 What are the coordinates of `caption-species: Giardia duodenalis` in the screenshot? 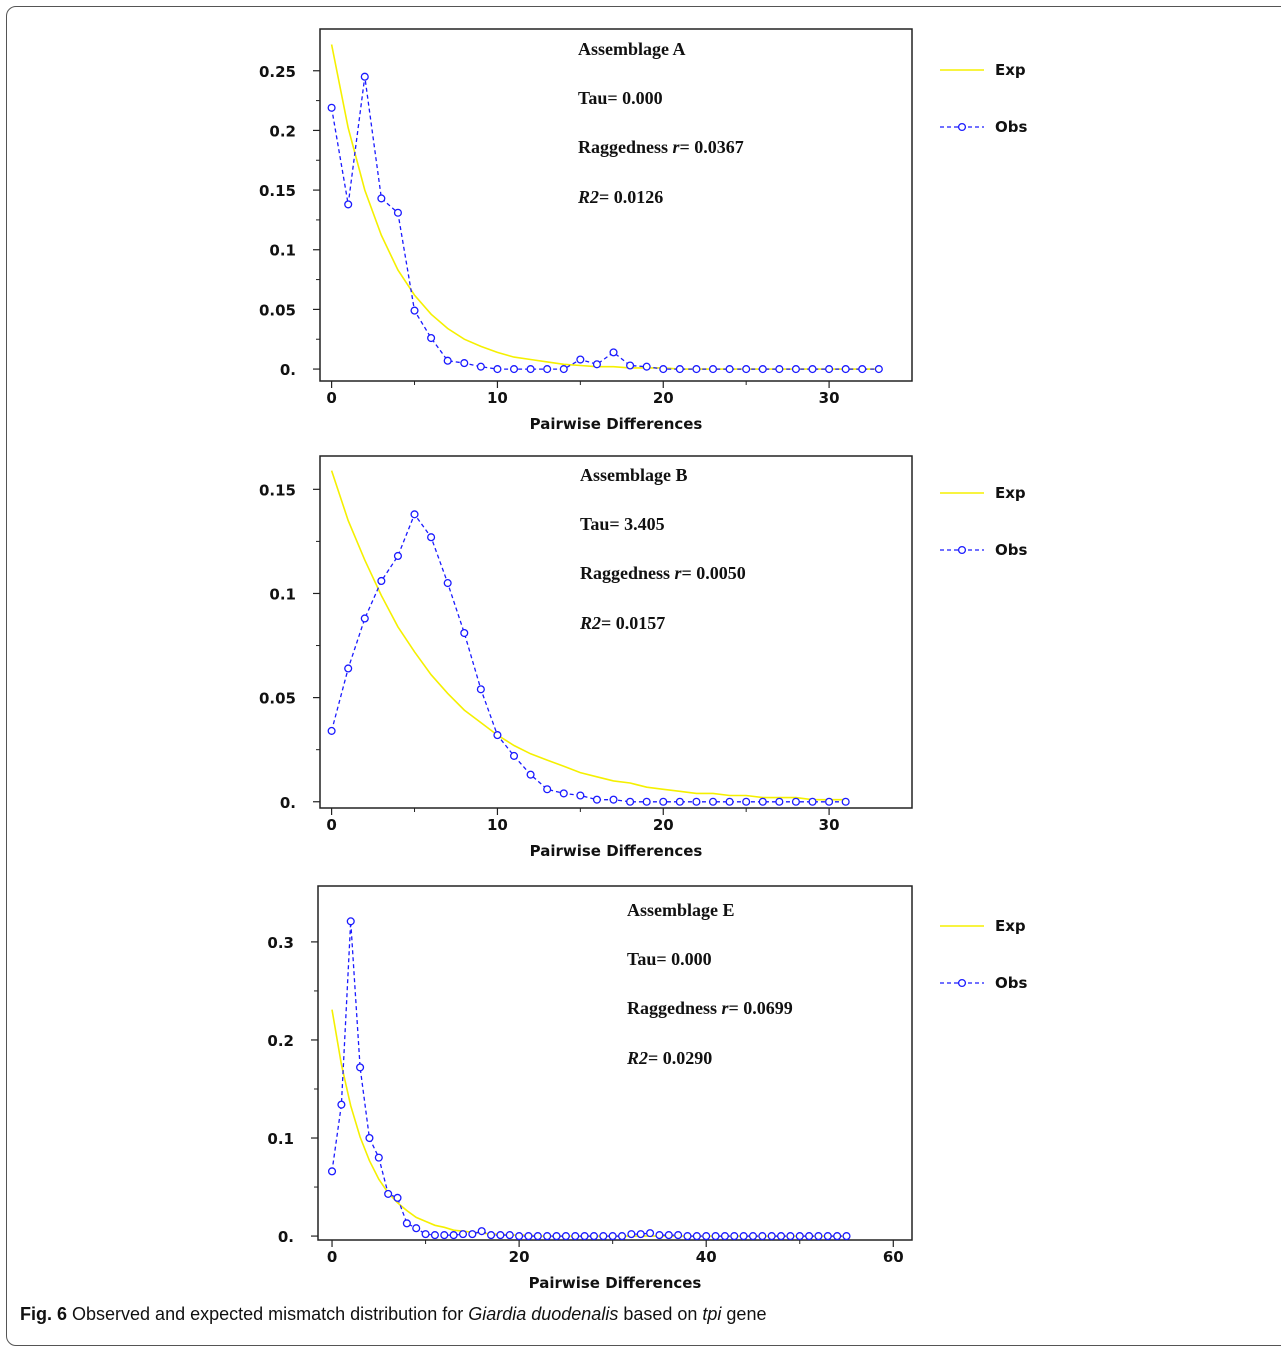 It's located at (543, 1314).